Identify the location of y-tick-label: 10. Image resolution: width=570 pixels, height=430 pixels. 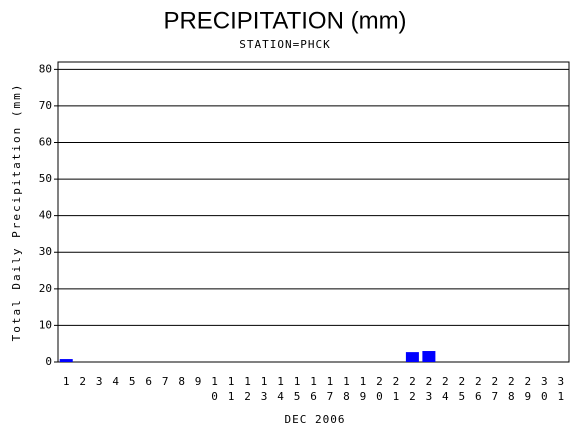
(45, 324).